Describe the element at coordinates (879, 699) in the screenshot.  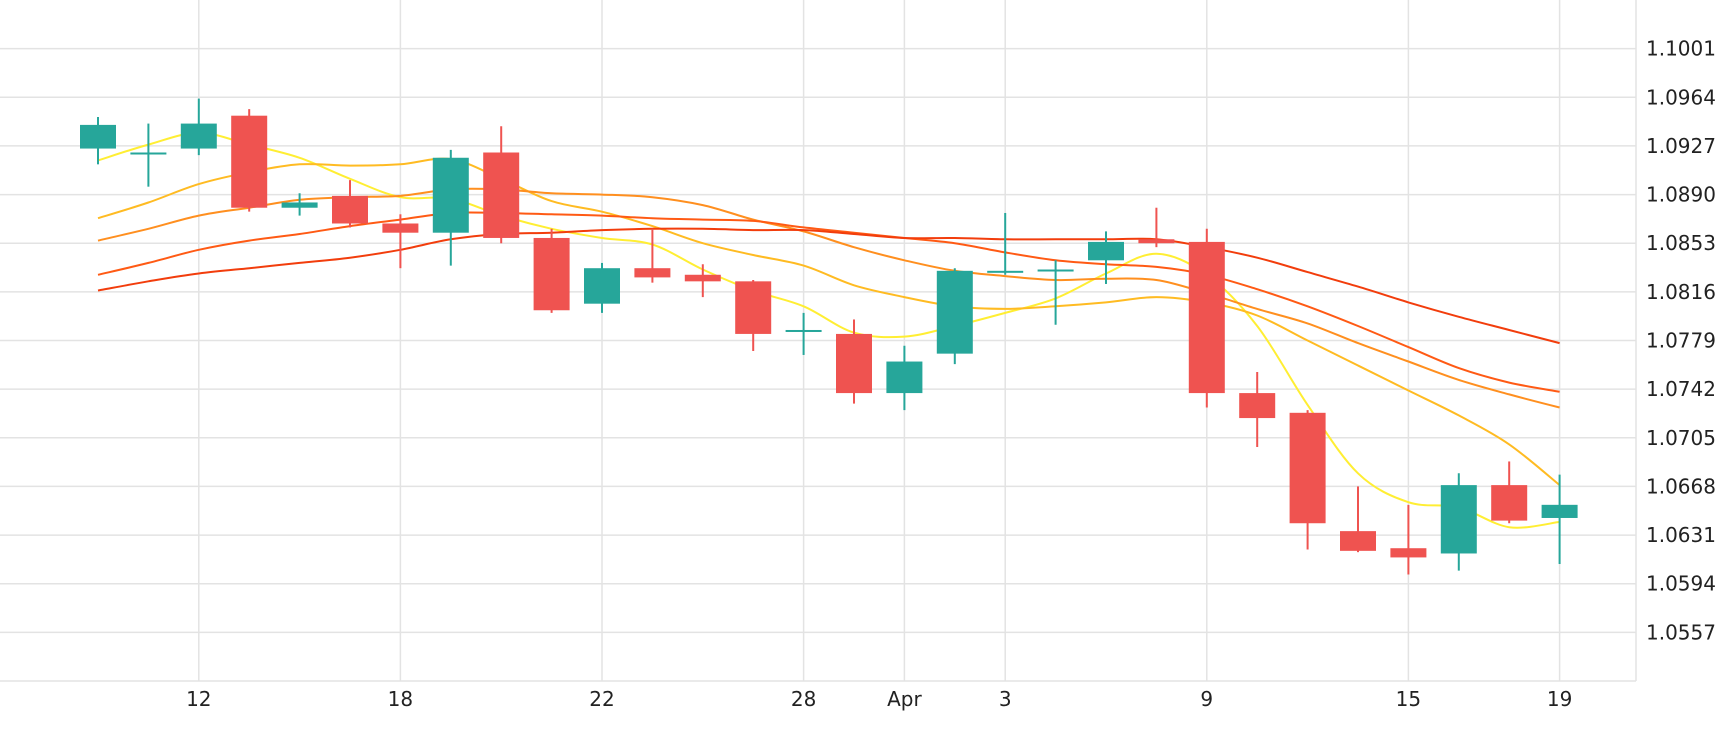
I see `x-axis: 12 18 22 28 Apr 3 9 15 19` at that location.